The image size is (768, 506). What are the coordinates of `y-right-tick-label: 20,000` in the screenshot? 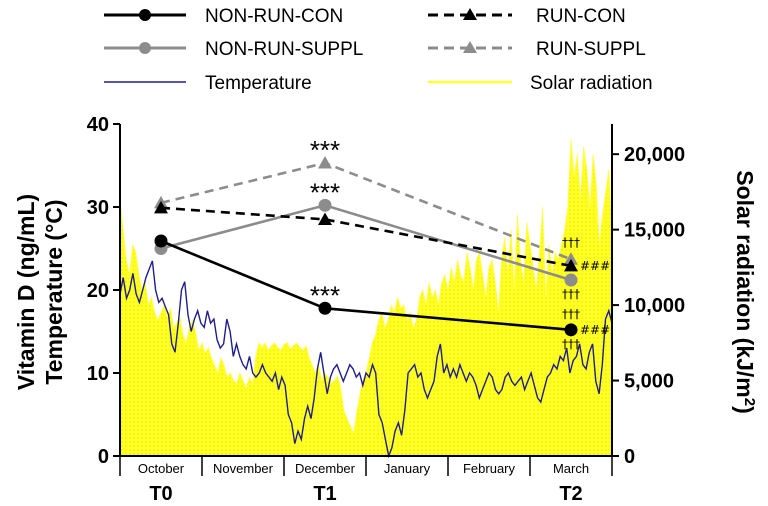 It's located at (654, 155).